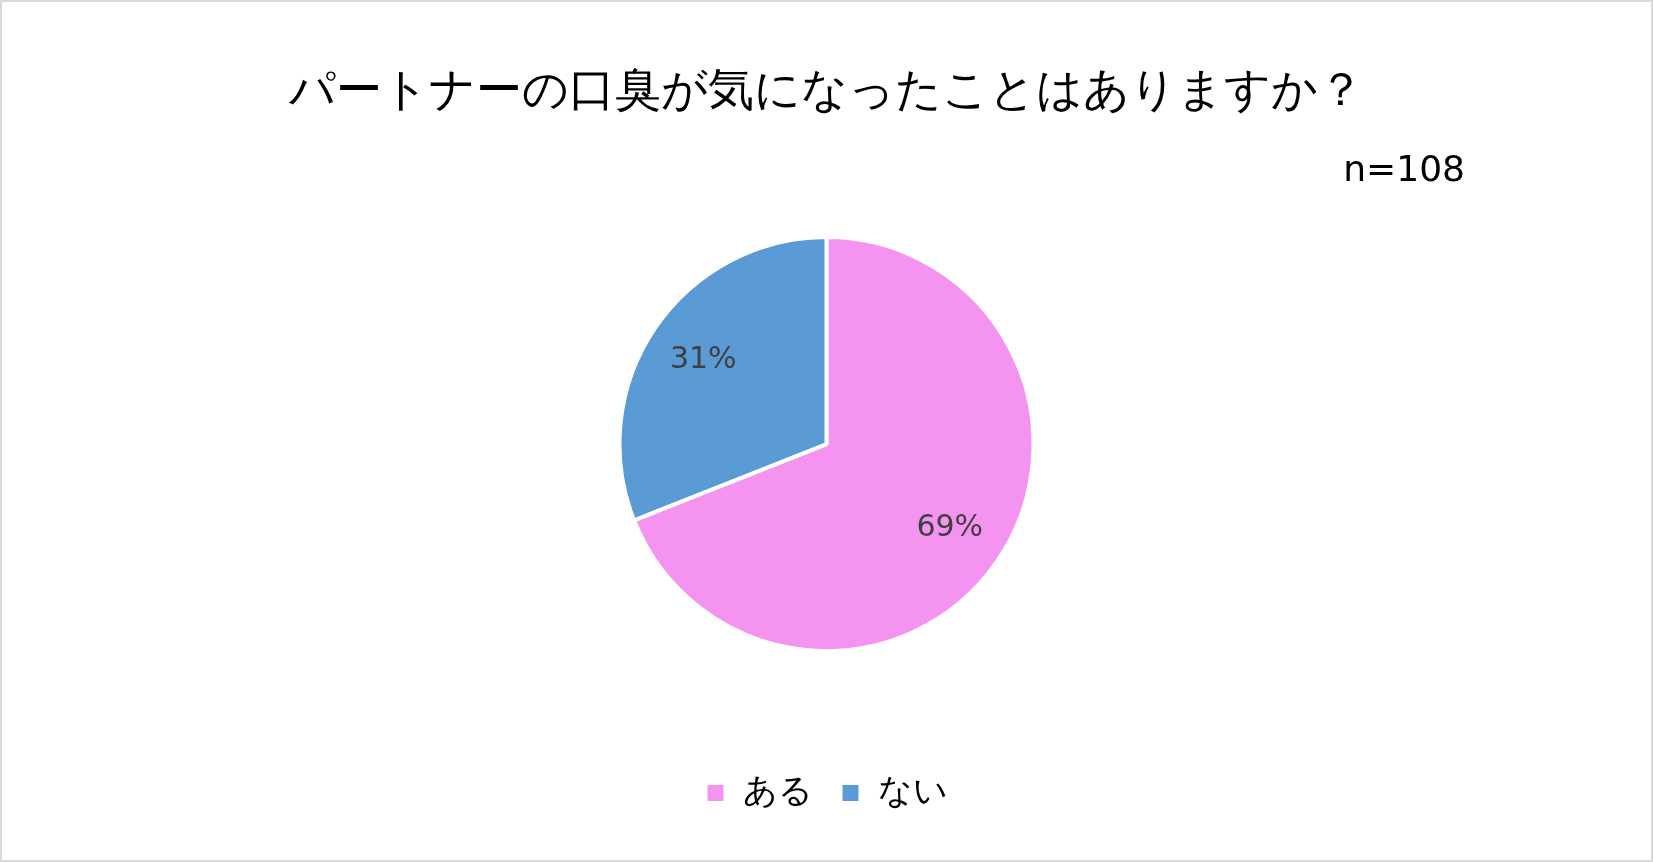  Describe the element at coordinates (826, 88) in the screenshot. I see `chart-title: パートナーの口臭が気になったことはありますか？` at that location.